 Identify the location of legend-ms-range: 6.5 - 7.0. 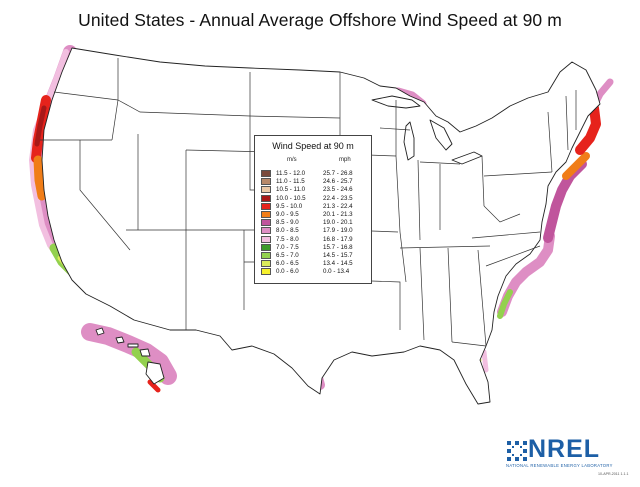
(287, 255).